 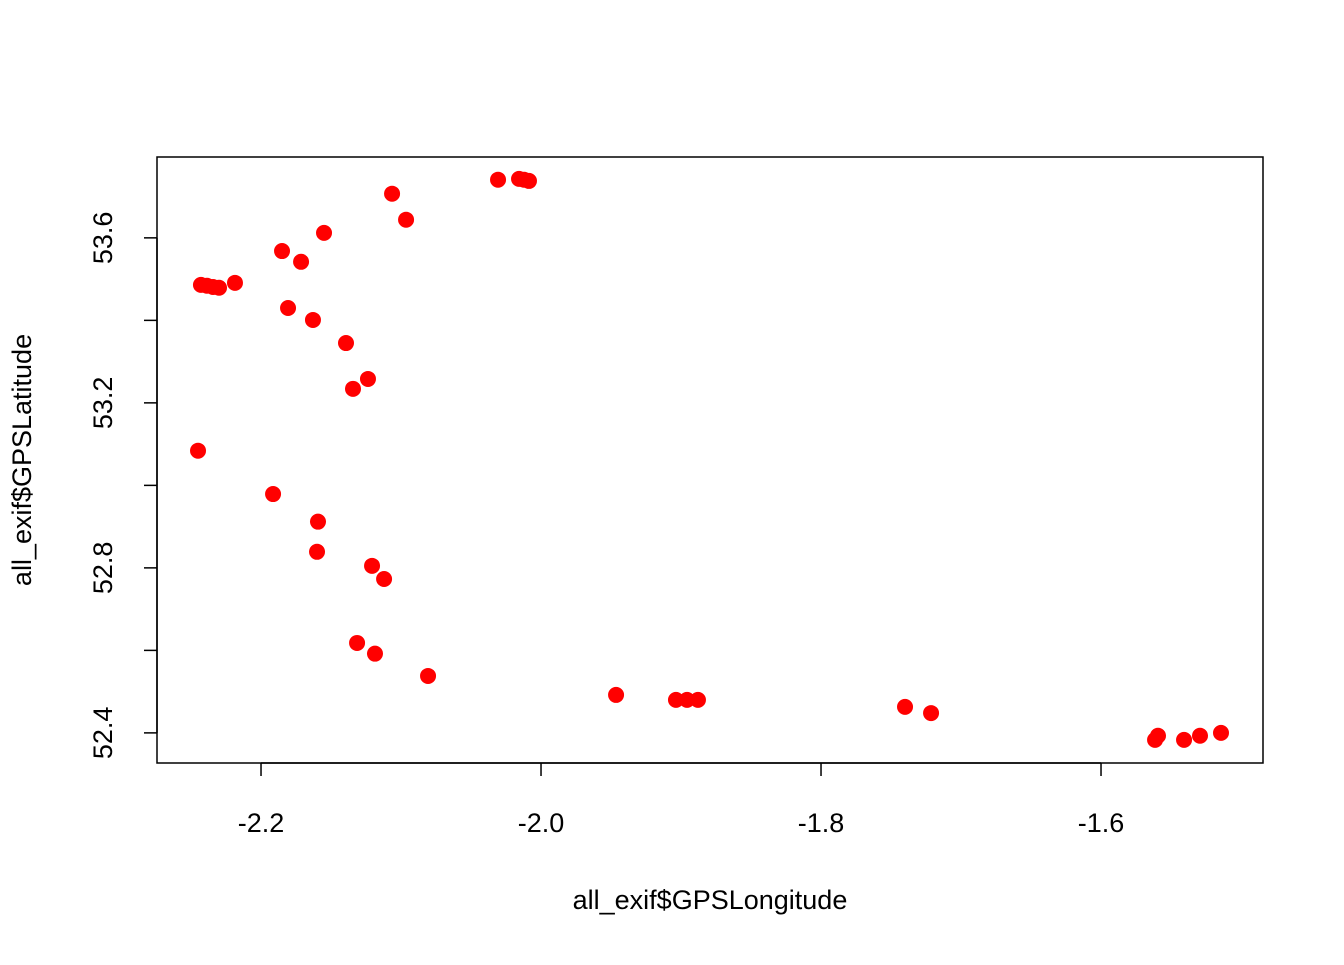 I want to click on x-axis-title: all_exif$GPSLongitude, so click(x=710, y=900).